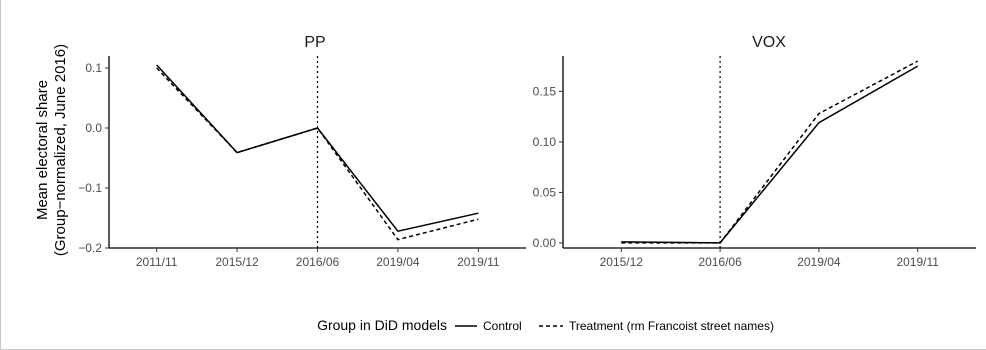 The height and width of the screenshot is (350, 986). I want to click on legend-title: Group in DiD models, so click(382, 325).